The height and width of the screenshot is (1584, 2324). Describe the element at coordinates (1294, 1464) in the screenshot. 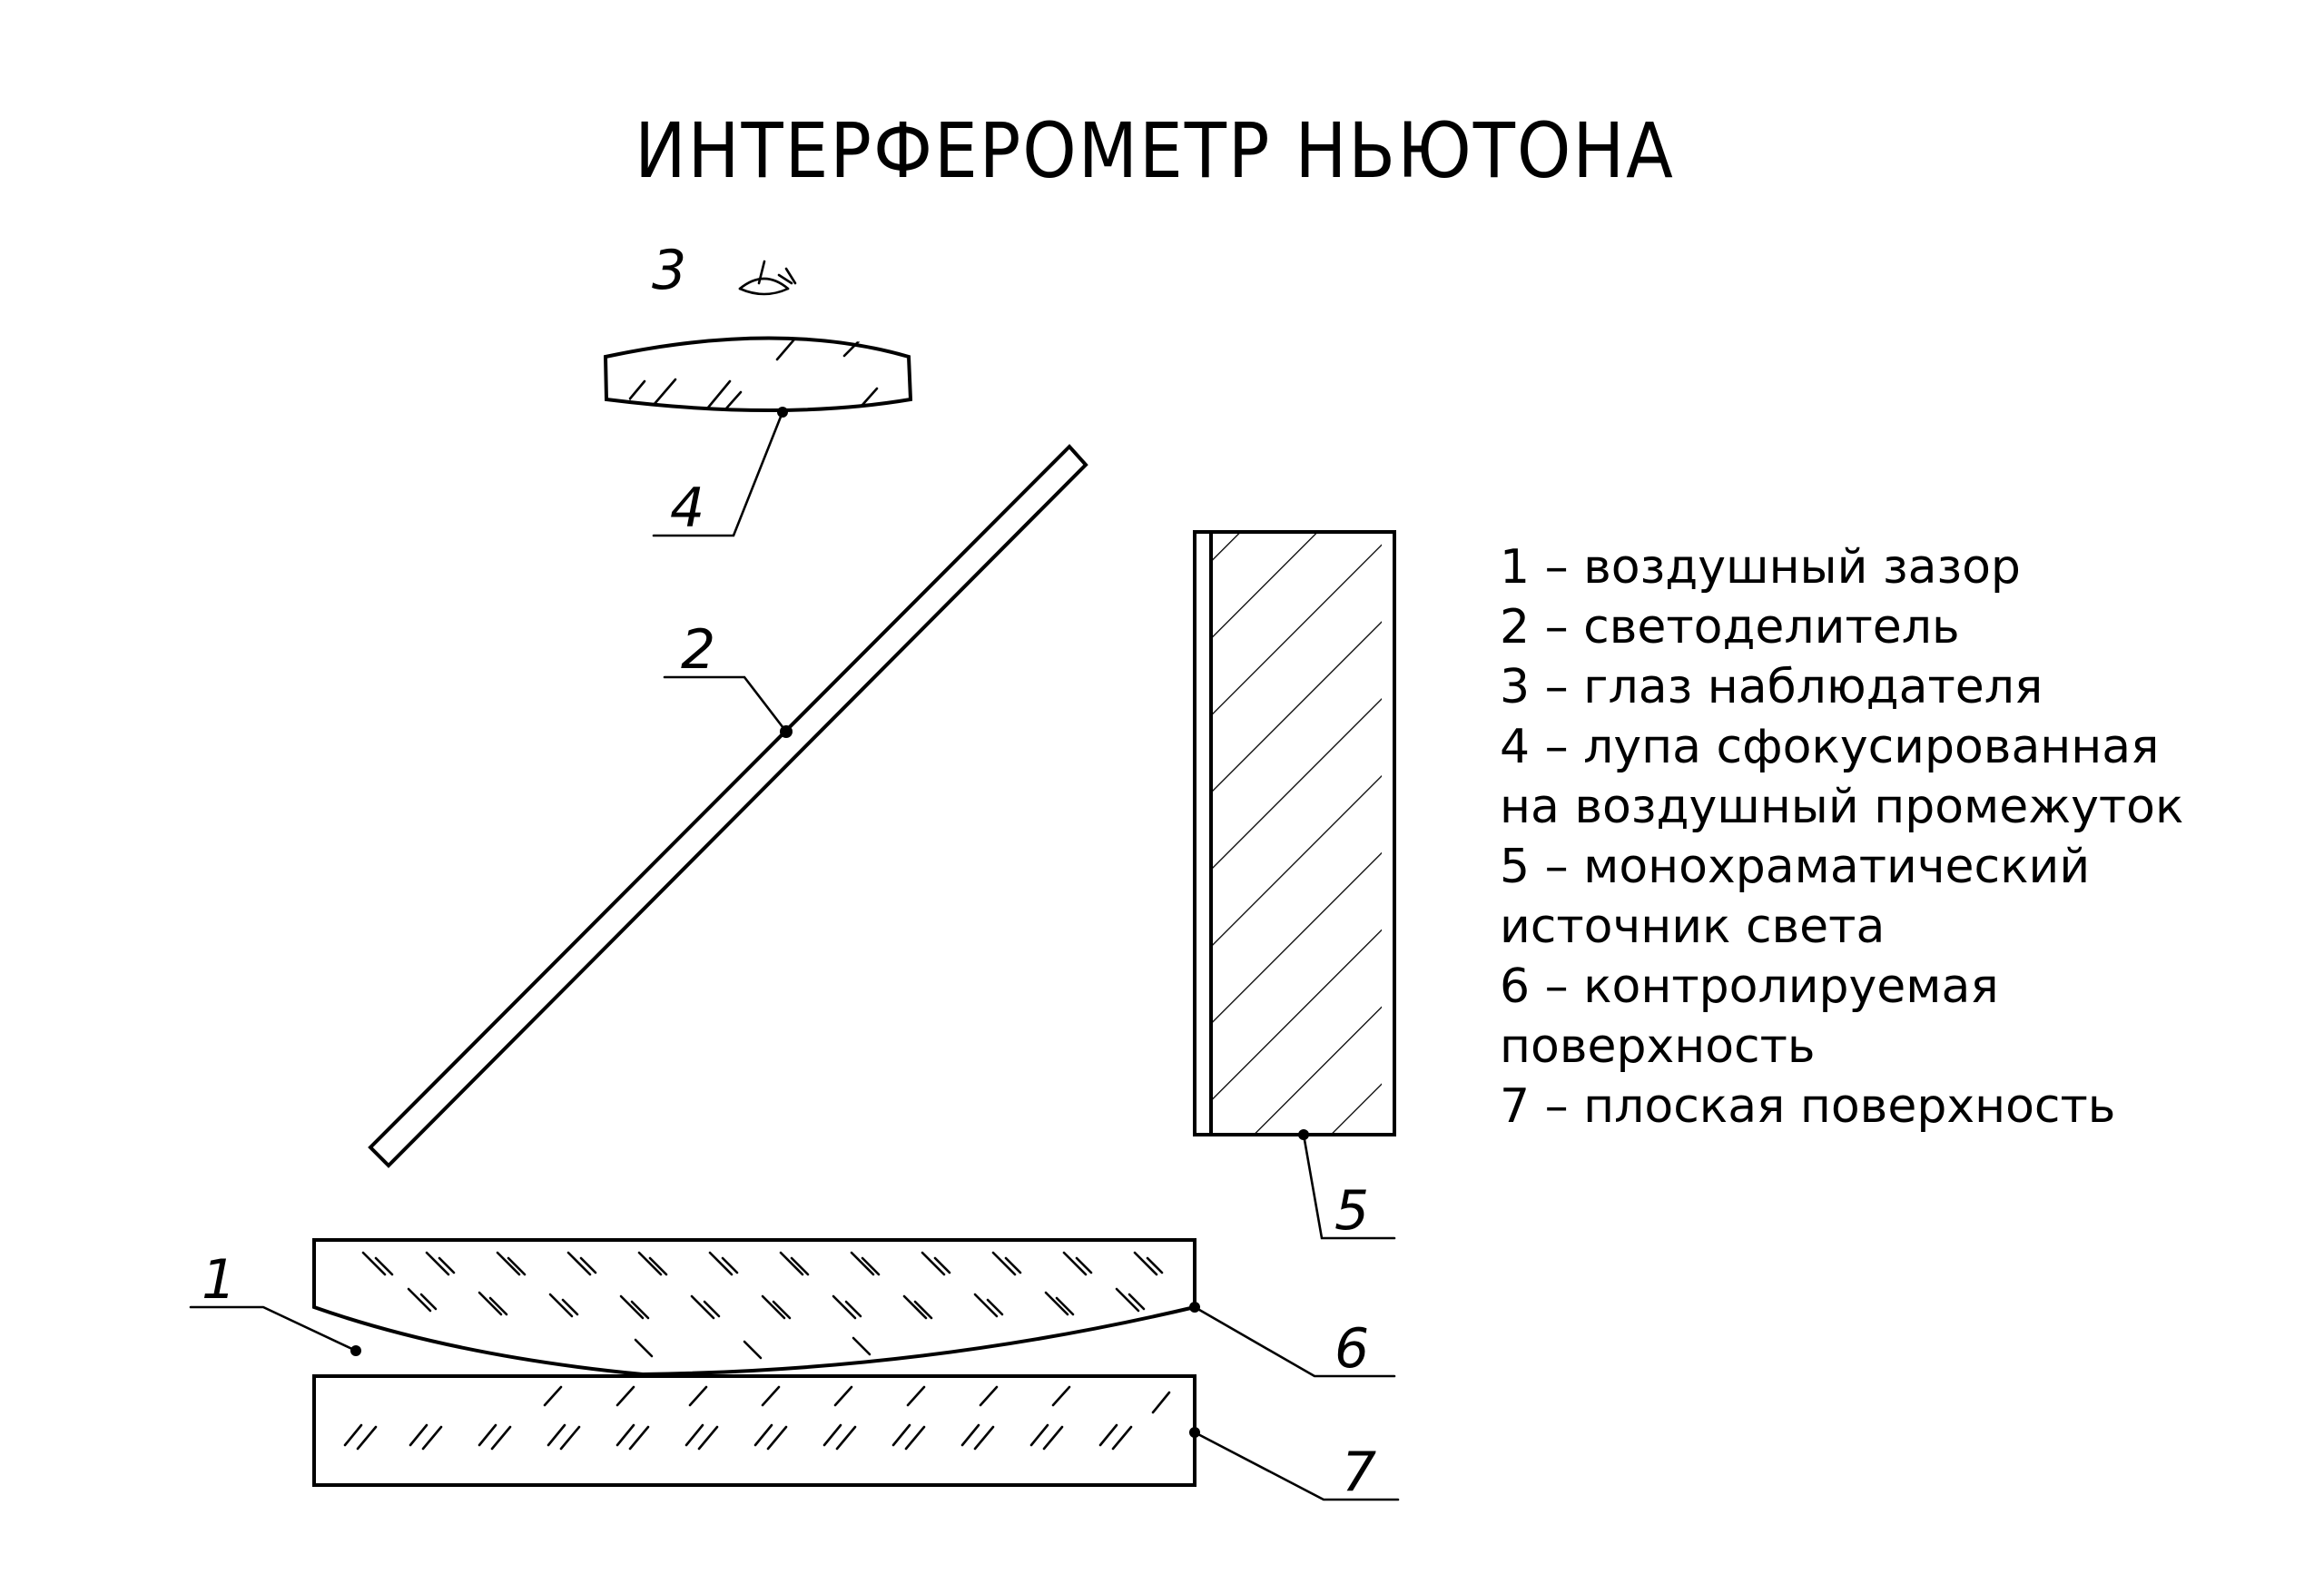

I see `callout-7-leader` at that location.